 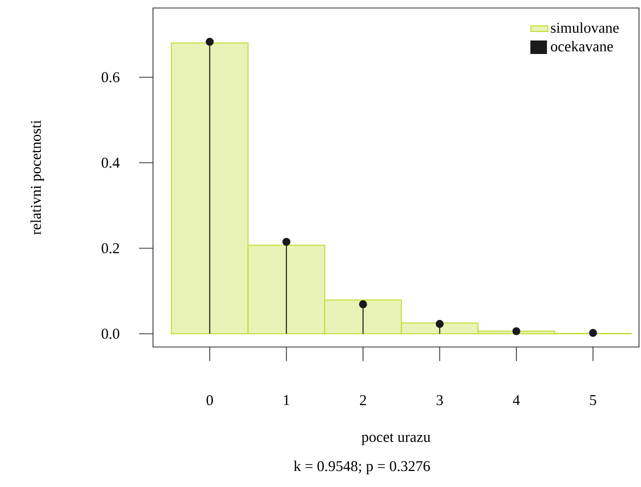 What do you see at coordinates (593, 400) in the screenshot?
I see `x-tick-label: 5` at bounding box center [593, 400].